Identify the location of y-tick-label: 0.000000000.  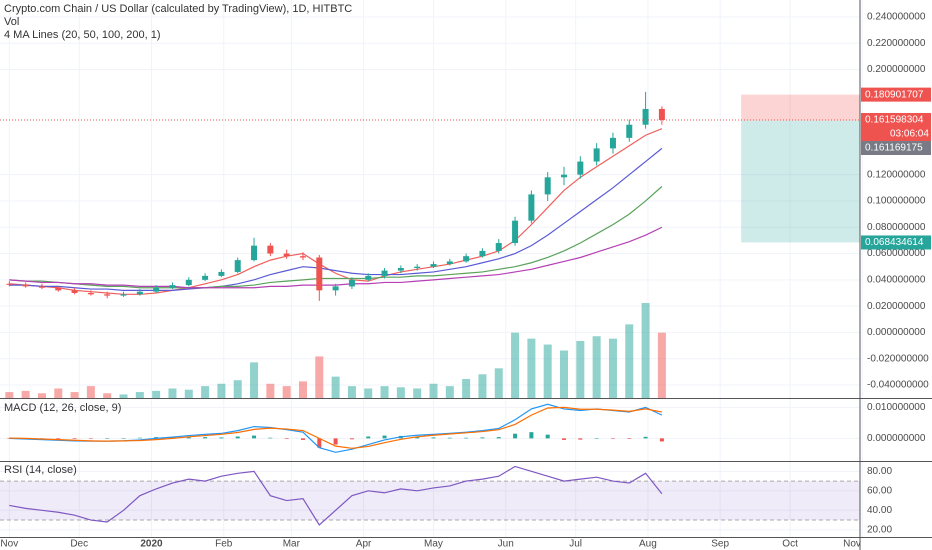
(896, 438).